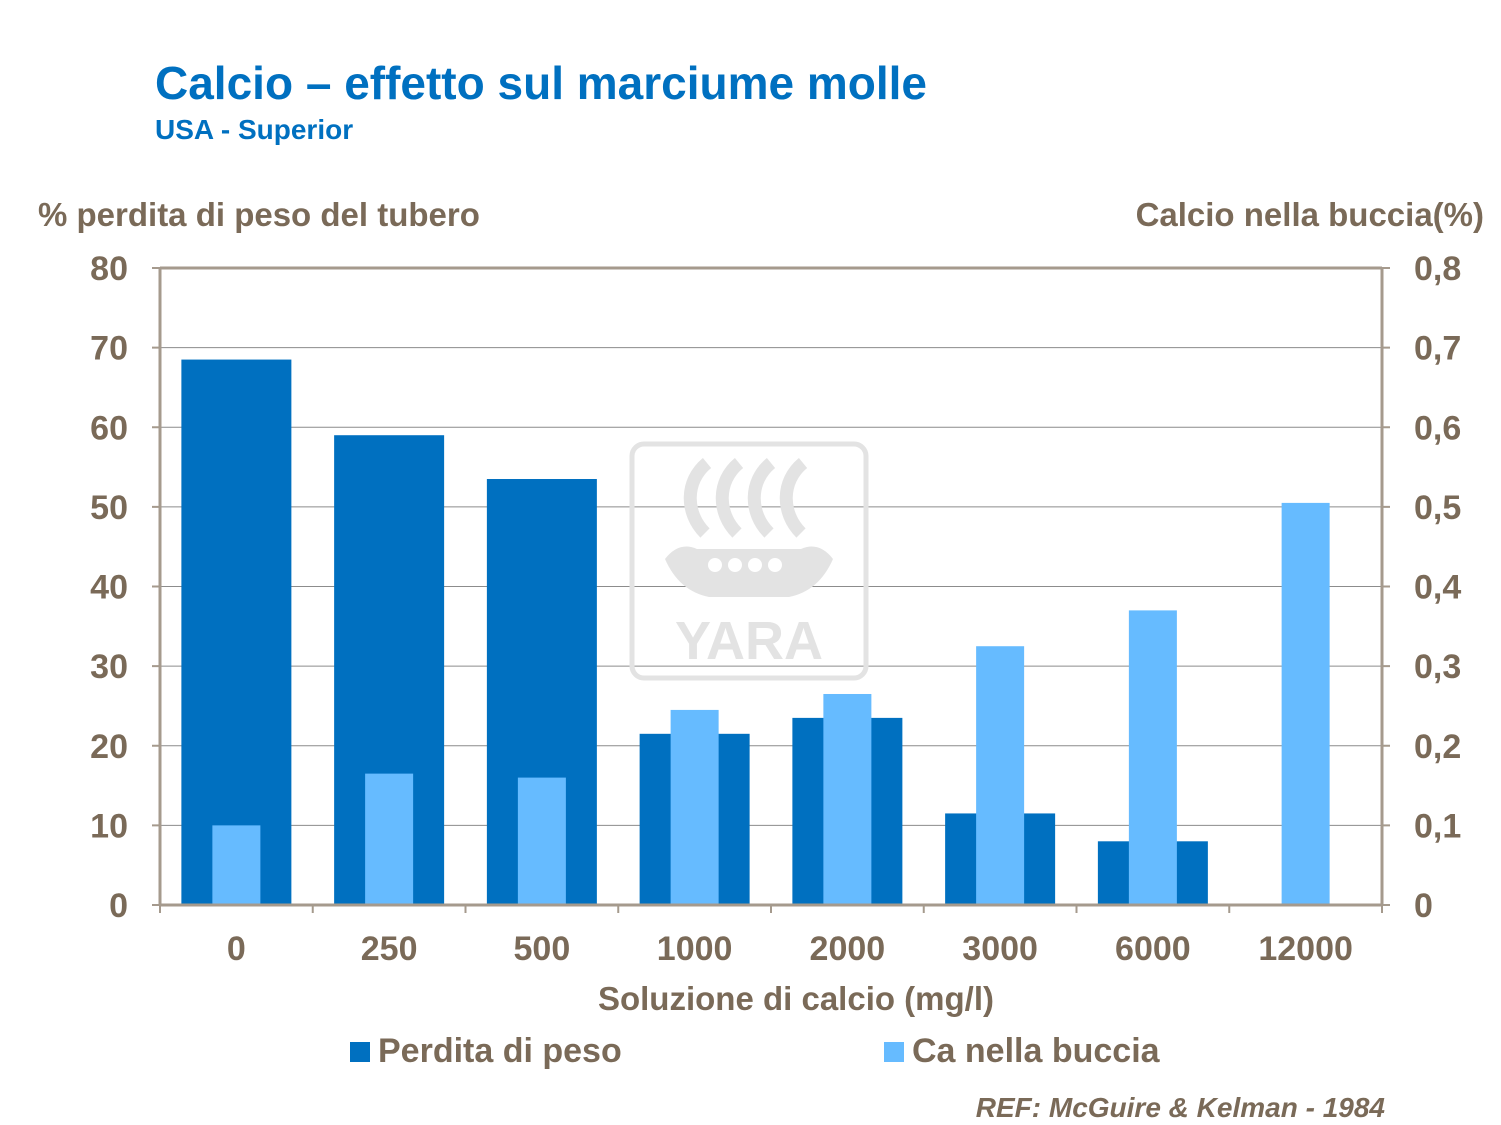  Describe the element at coordinates (848, 949) in the screenshot. I see `x-tick-label: 2000` at that location.